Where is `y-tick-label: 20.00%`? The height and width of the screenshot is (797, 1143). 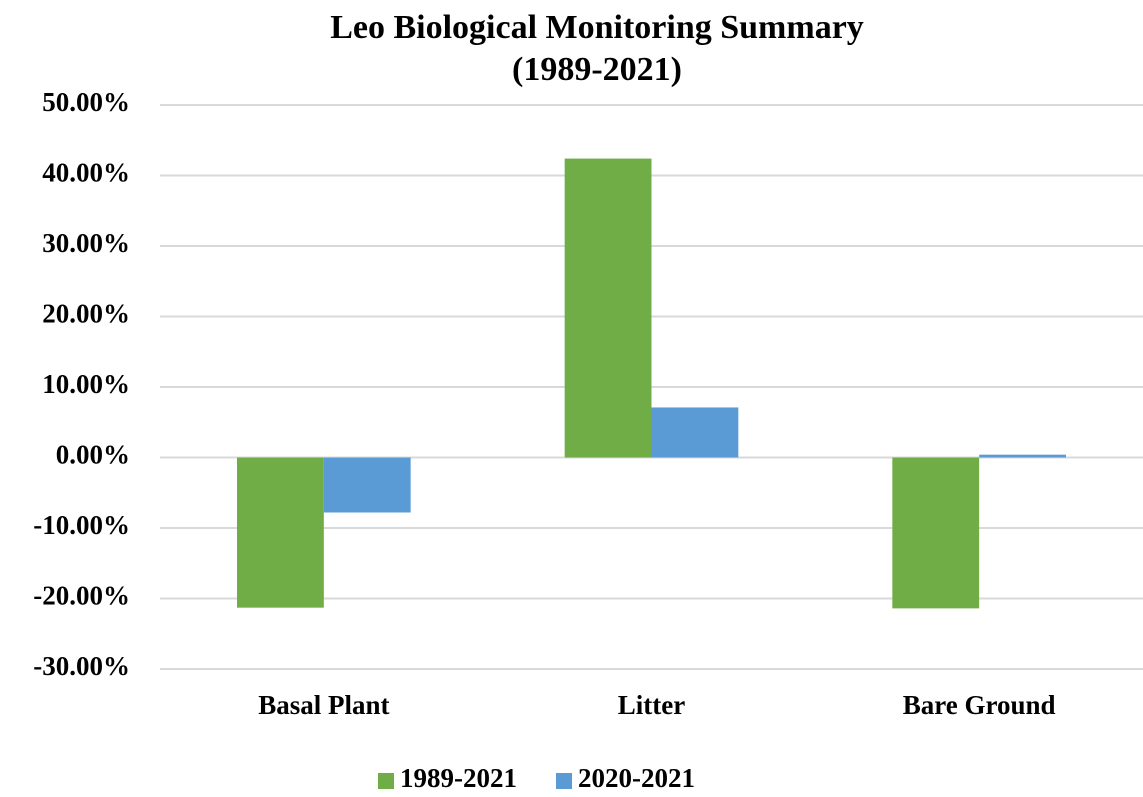 y-tick-label: 20.00% is located at coordinates (86, 314).